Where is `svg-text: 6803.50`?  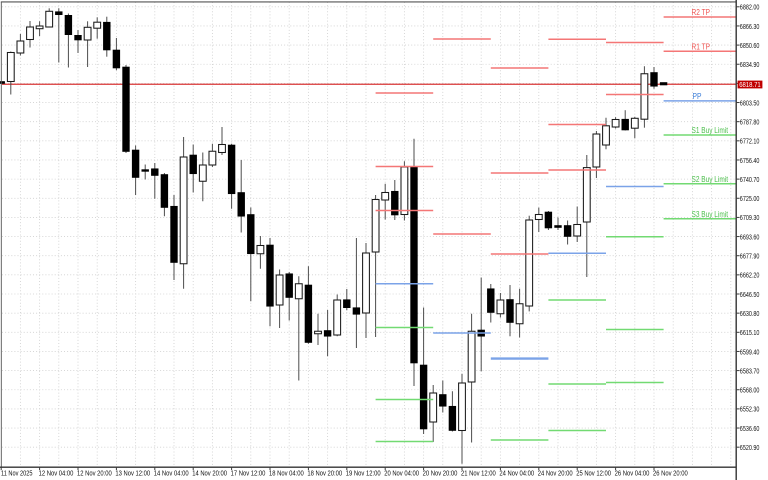
svg-text: 6803.50 is located at coordinates (750, 102).